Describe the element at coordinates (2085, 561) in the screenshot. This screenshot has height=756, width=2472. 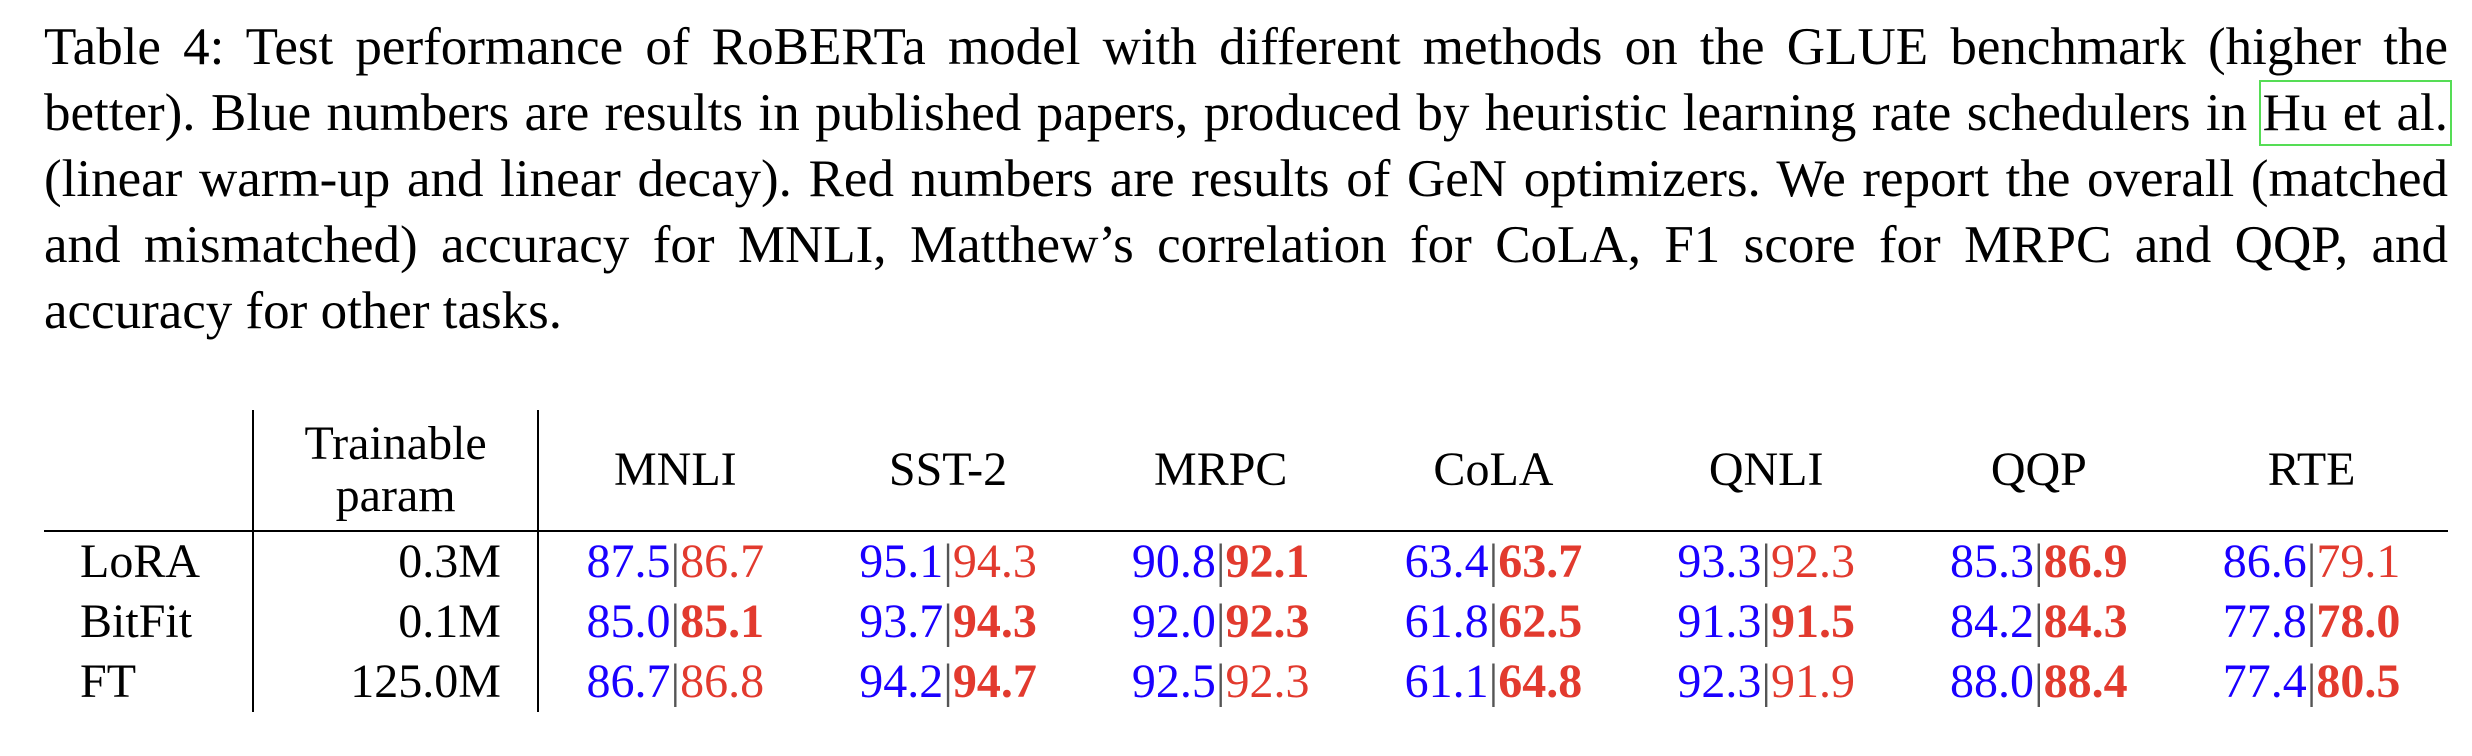
I see `gen-score: 86.9` at that location.